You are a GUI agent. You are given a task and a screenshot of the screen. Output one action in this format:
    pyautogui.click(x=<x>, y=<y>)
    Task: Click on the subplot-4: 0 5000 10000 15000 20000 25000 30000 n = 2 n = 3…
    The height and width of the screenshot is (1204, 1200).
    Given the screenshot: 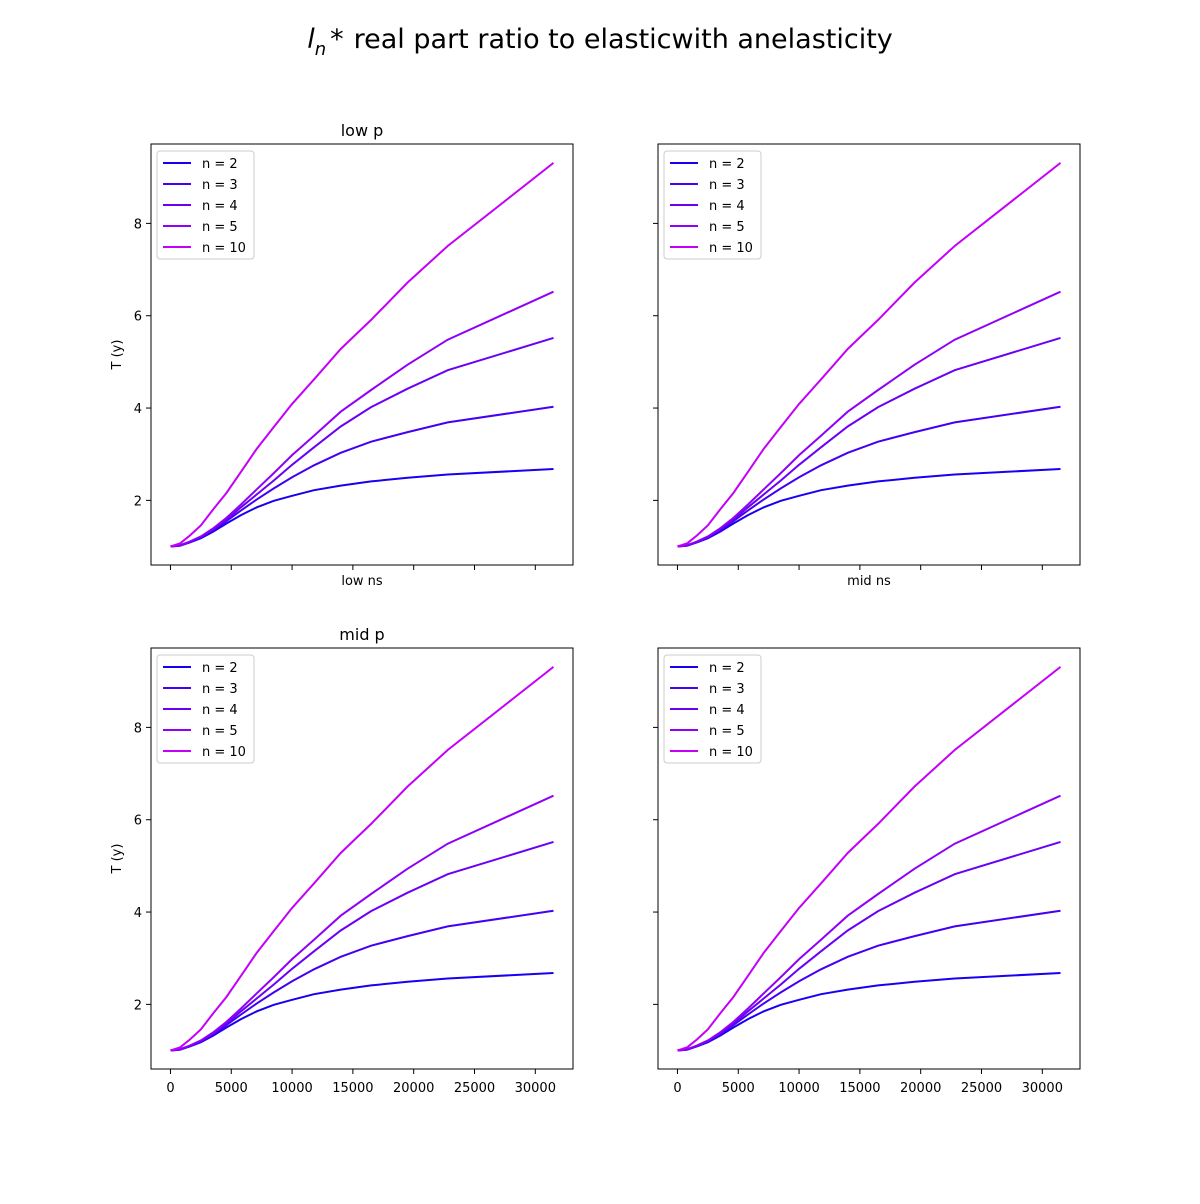 What is the action you would take?
    pyautogui.click(x=867, y=871)
    